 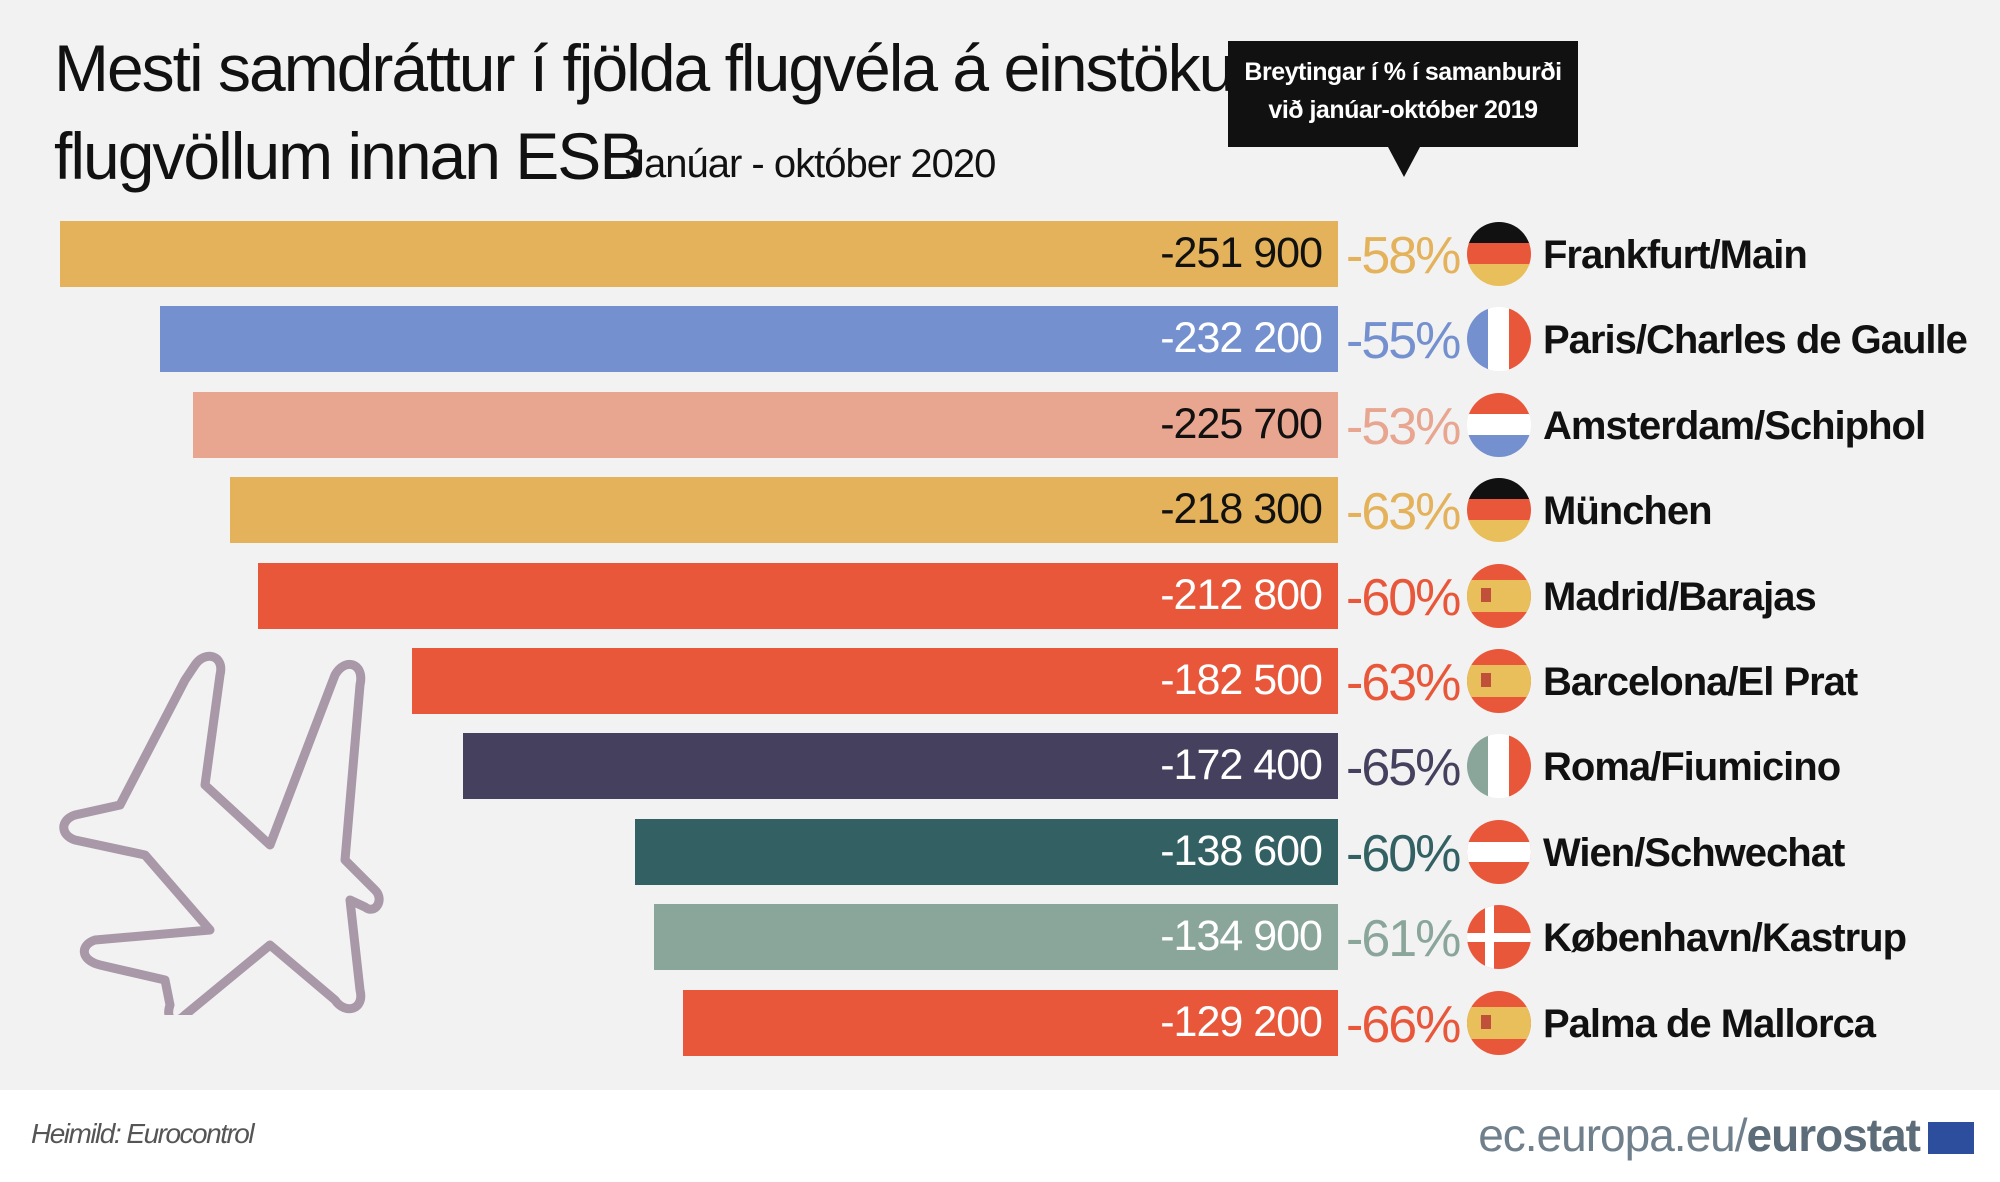 I want to click on bar-value-label: -138 600, so click(x=1241, y=850).